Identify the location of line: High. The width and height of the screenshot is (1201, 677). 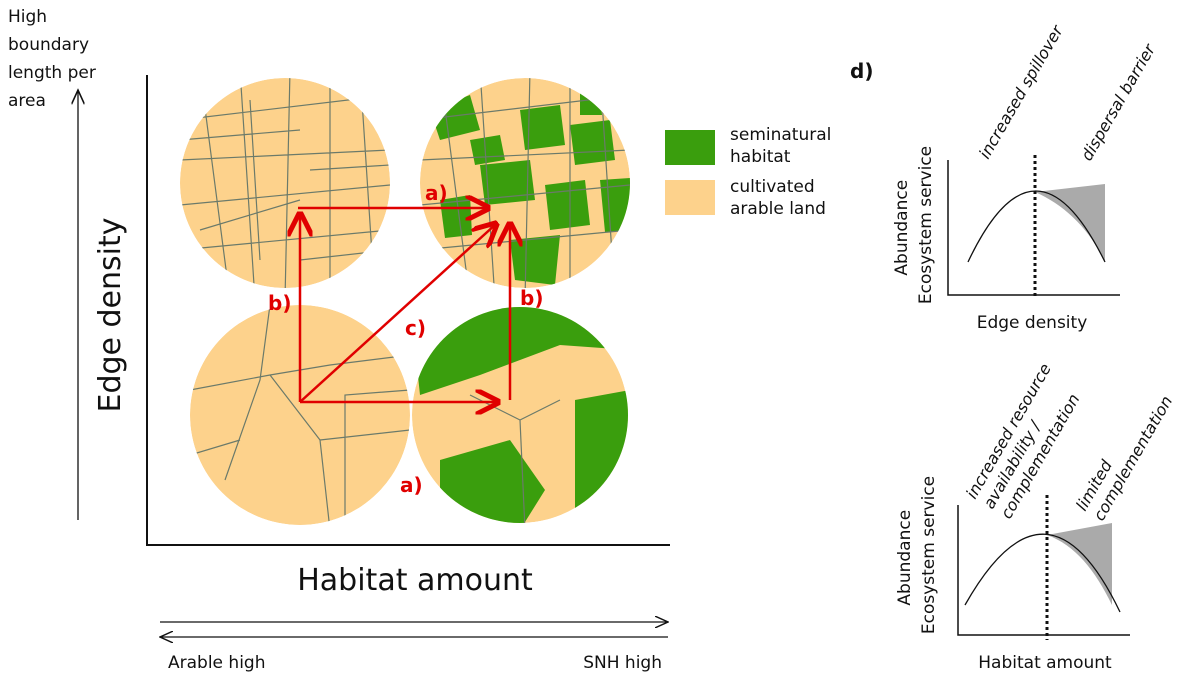
(27, 17).